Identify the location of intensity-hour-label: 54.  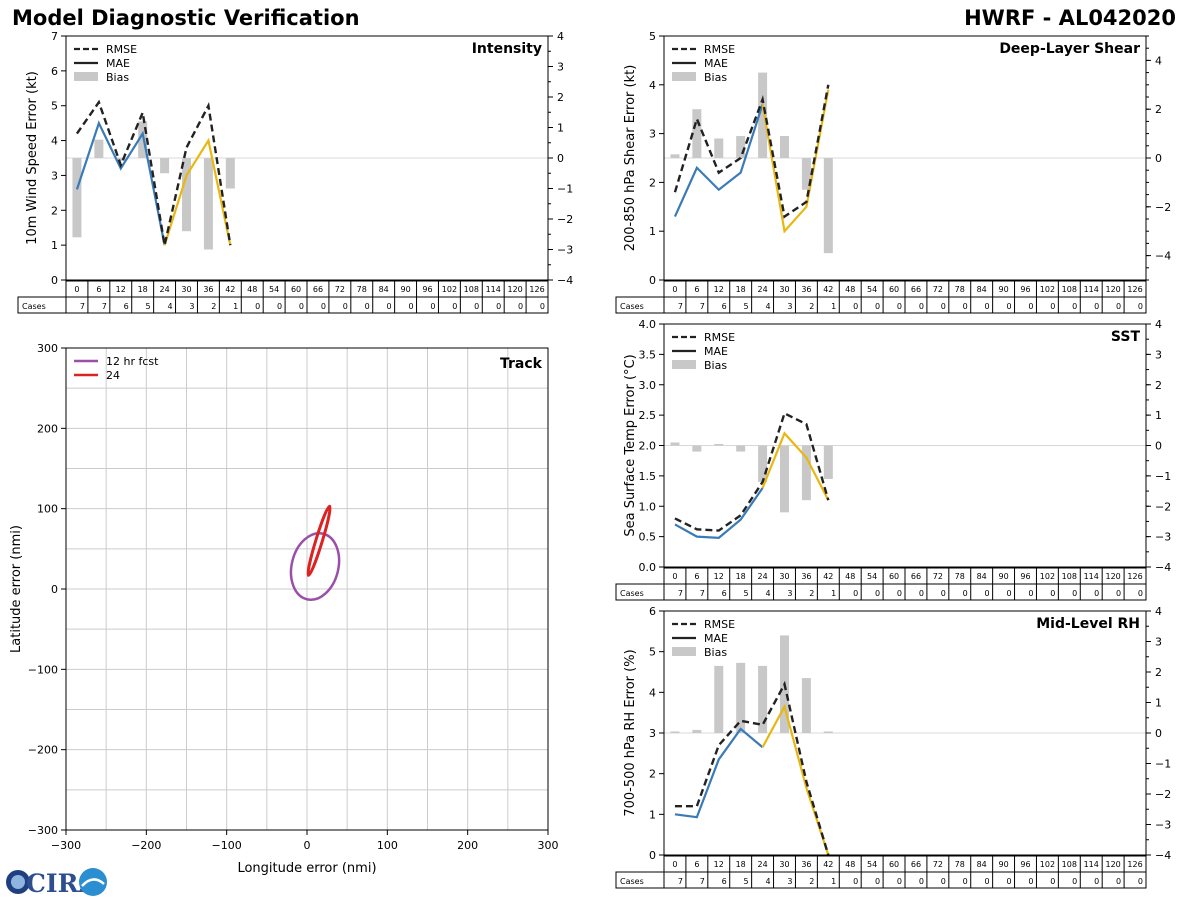
(274, 289).